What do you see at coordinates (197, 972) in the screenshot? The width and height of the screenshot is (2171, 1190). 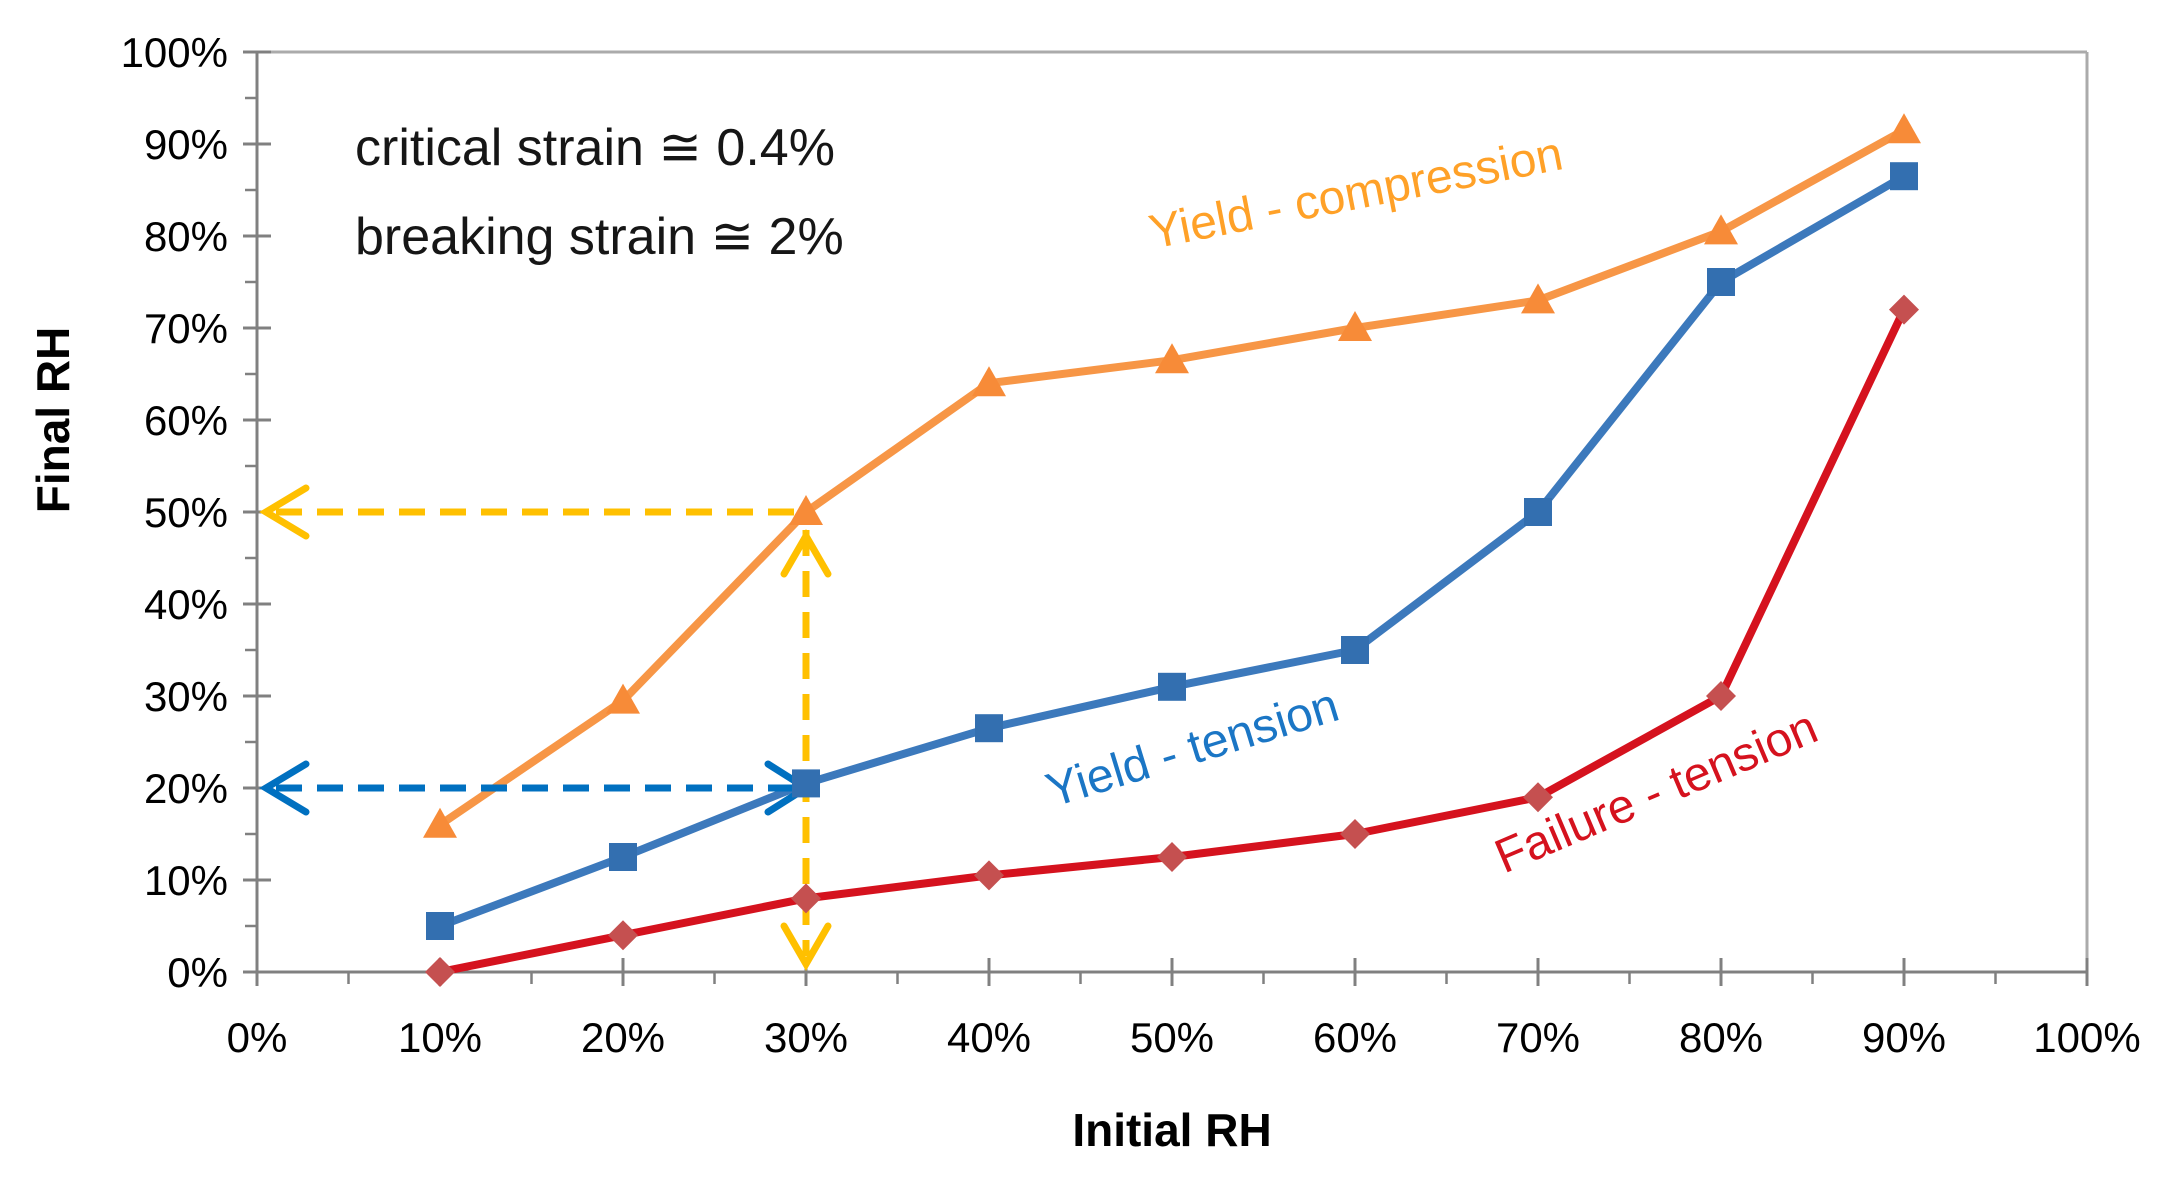 I see `y-tick-label: 0%` at bounding box center [197, 972].